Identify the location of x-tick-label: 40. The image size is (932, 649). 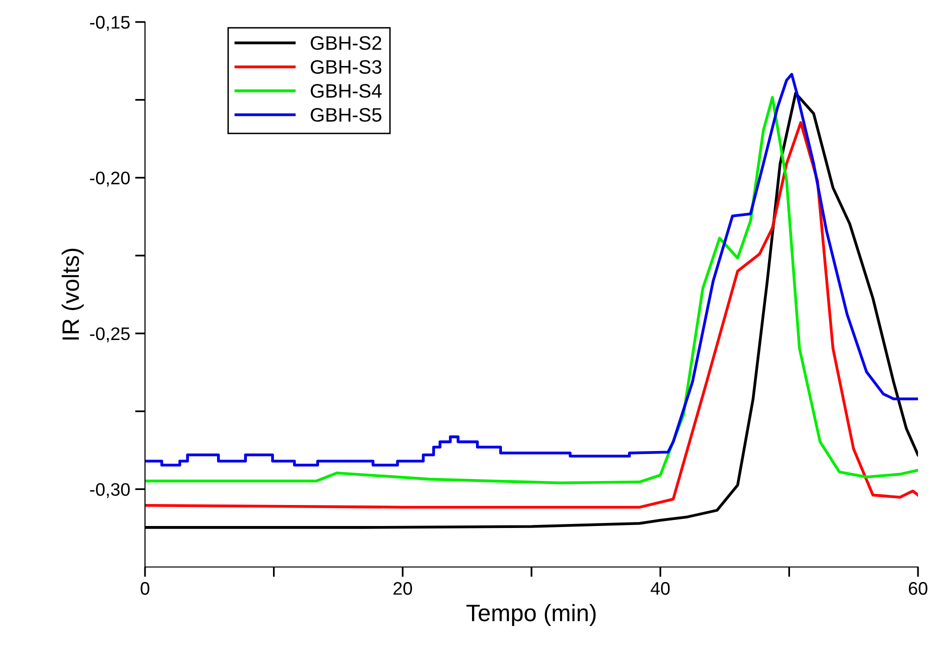
(660, 588).